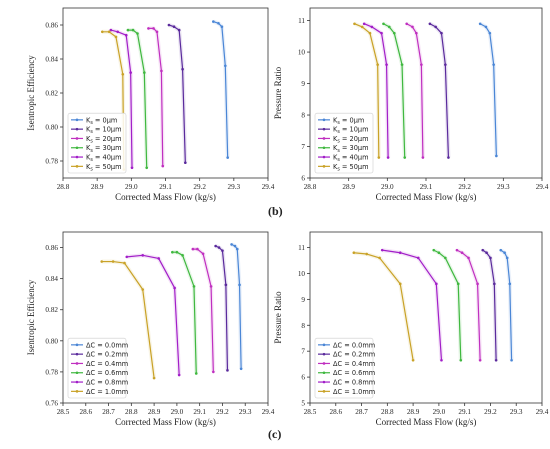 The height and width of the screenshot is (449, 550). Describe the element at coordinates (351, 149) in the screenshot. I see `legend-label: Ks = 30μm` at that location.